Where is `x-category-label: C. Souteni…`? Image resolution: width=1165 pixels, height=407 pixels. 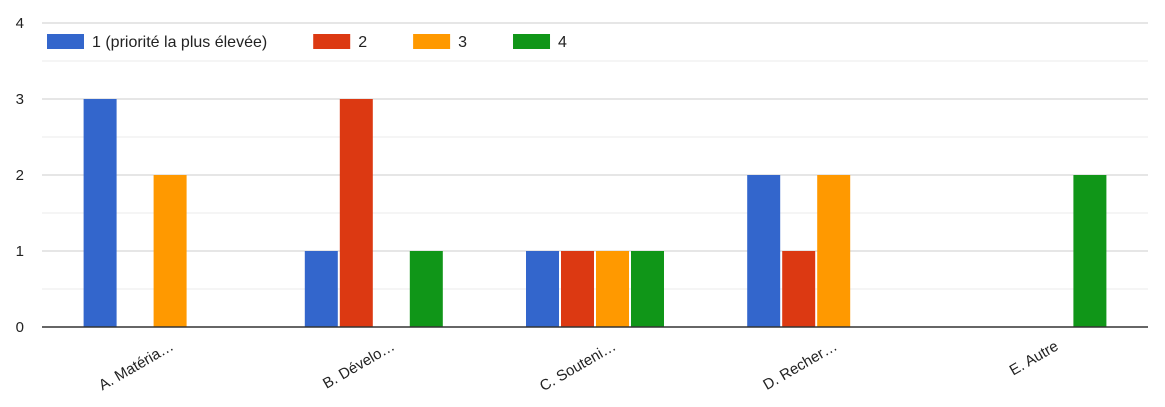
x-category-label: C. Souteni… is located at coordinates (578, 366).